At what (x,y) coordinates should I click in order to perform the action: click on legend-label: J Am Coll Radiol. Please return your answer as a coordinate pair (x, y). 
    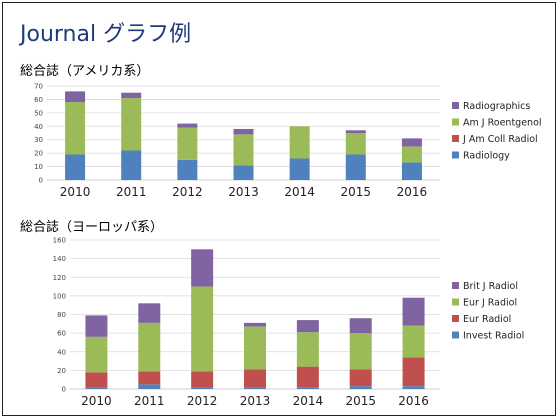
    Looking at the image, I should click on (500, 139).